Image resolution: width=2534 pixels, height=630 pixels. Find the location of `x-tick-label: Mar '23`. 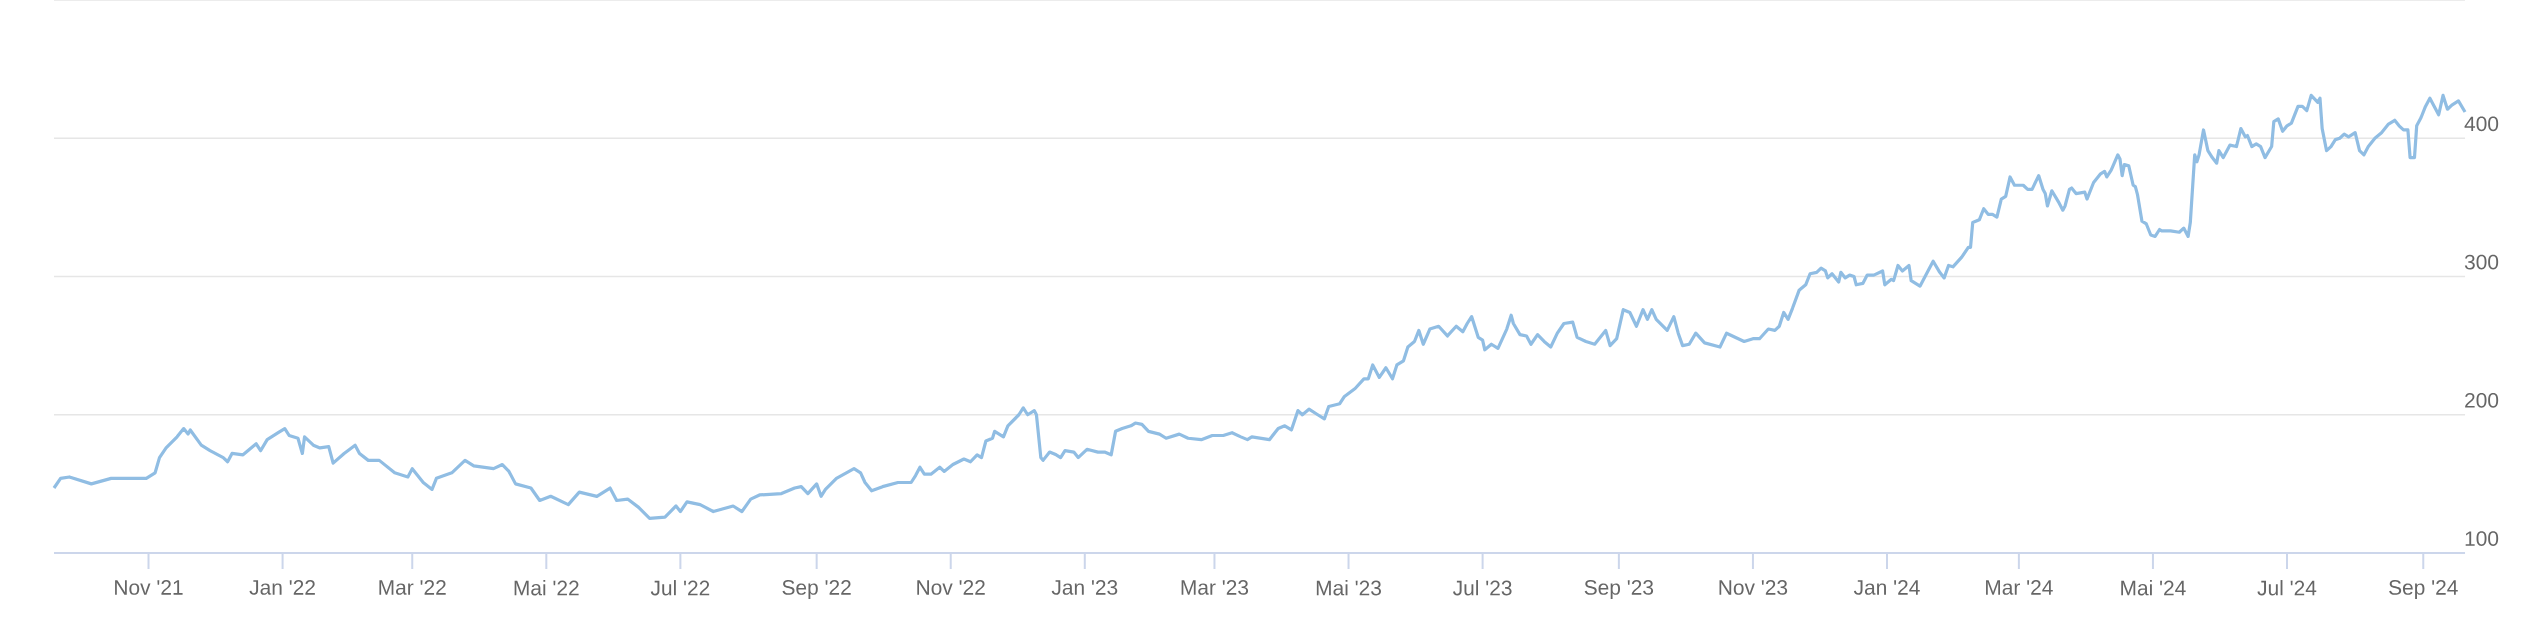

x-tick-label: Mar '23 is located at coordinates (1215, 587).